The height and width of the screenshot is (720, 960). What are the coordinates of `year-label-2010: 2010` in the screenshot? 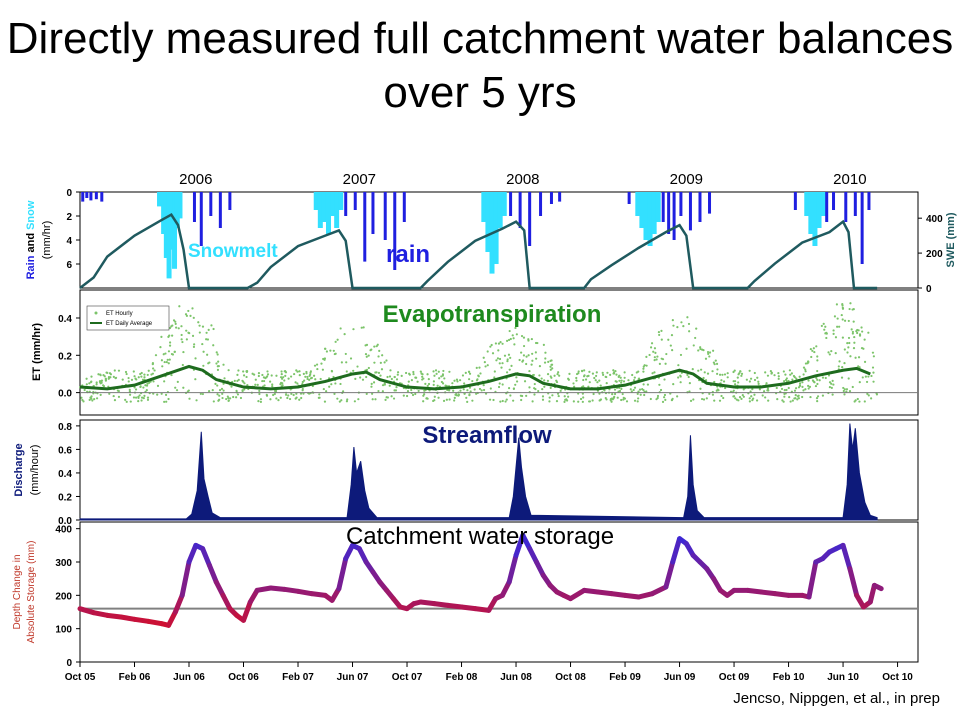 It's located at (849, 179).